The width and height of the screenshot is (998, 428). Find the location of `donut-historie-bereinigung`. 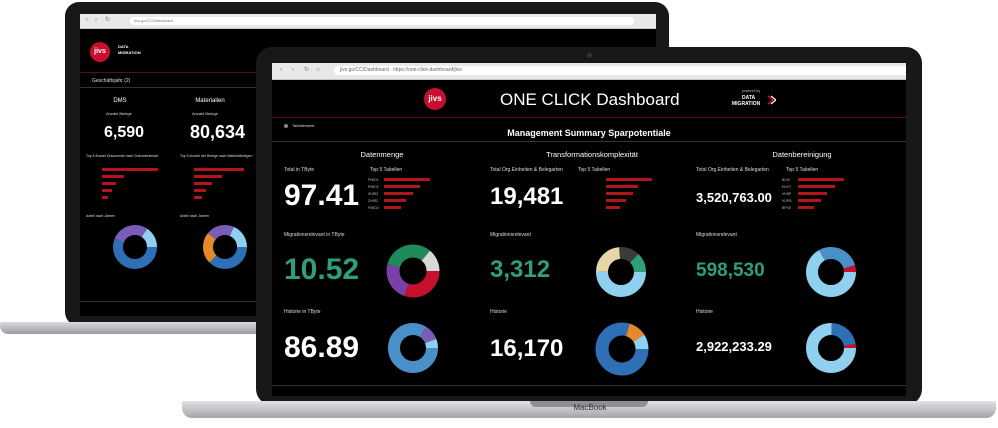

donut-historie-bereinigung is located at coordinates (831, 348).